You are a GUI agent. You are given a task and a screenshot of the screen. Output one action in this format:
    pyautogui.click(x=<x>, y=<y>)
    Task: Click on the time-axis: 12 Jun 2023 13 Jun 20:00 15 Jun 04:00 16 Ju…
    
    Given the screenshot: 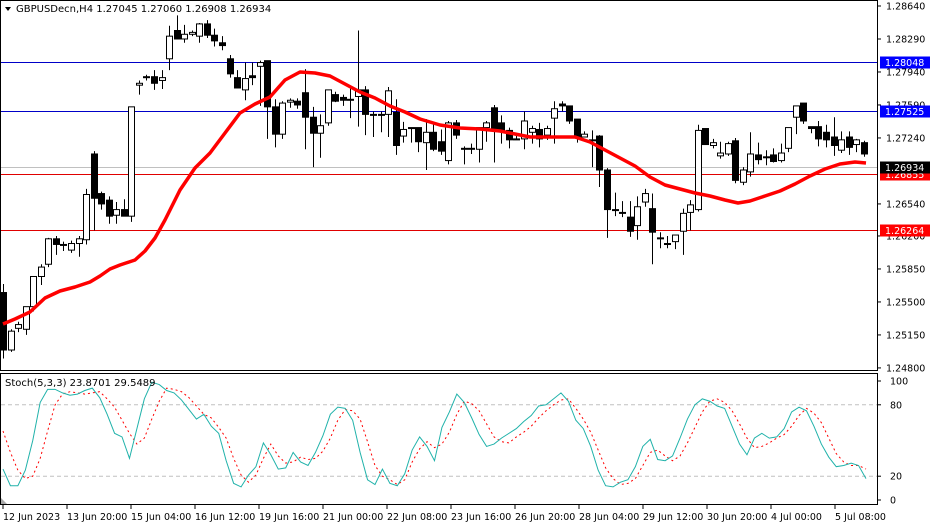 What is the action you would take?
    pyautogui.click(x=444, y=514)
    